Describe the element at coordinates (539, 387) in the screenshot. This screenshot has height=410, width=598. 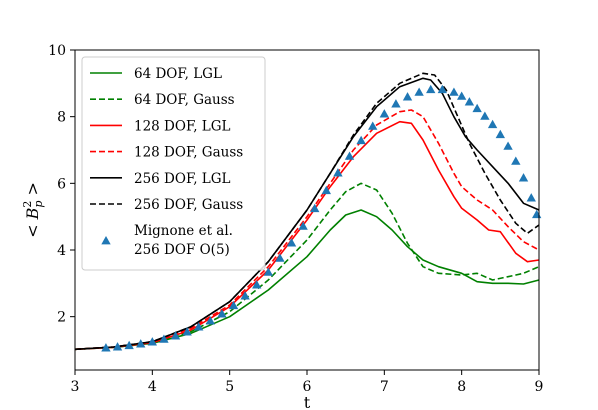
I see `x-tick-label: 9` at that location.